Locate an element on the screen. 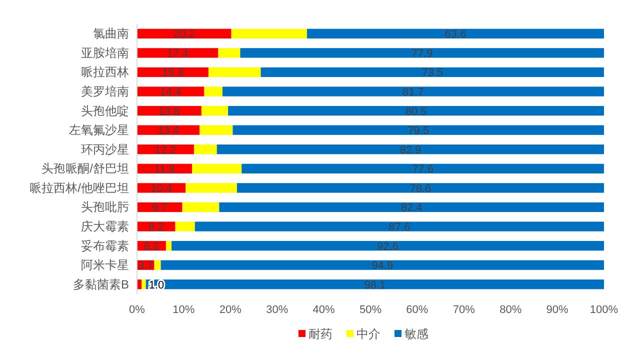  x-tick-label: 20% is located at coordinates (230, 310).